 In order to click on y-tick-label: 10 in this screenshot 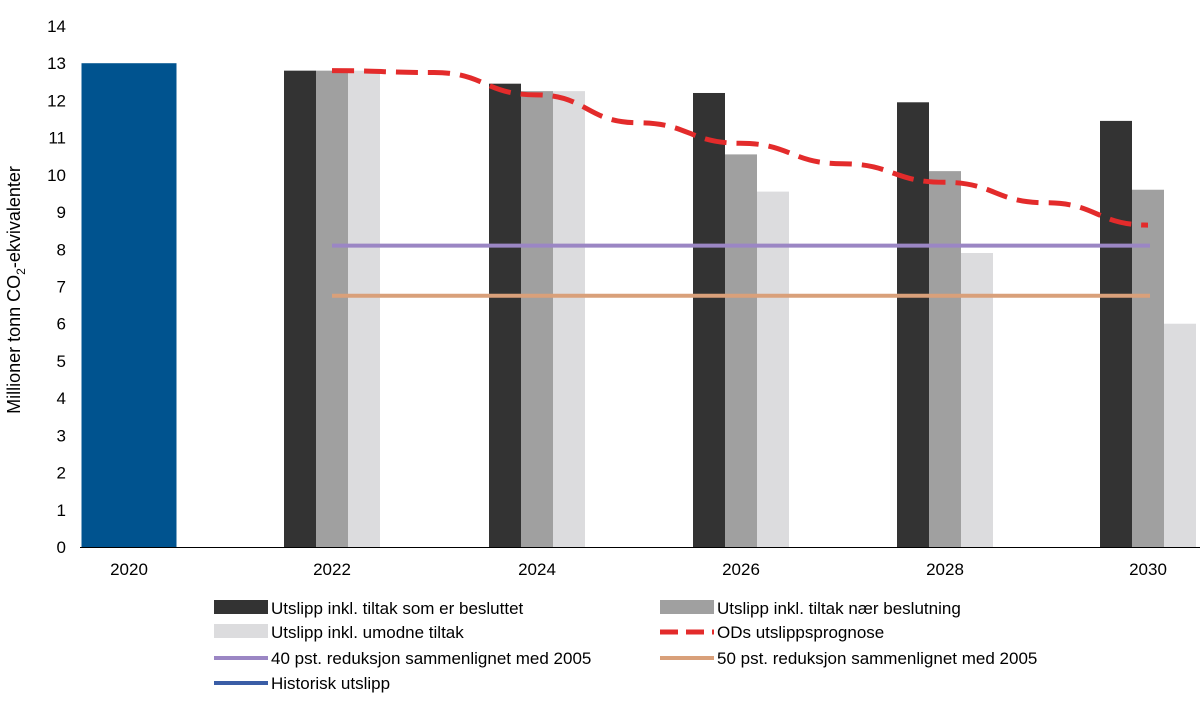, I will do `click(56, 175)`.